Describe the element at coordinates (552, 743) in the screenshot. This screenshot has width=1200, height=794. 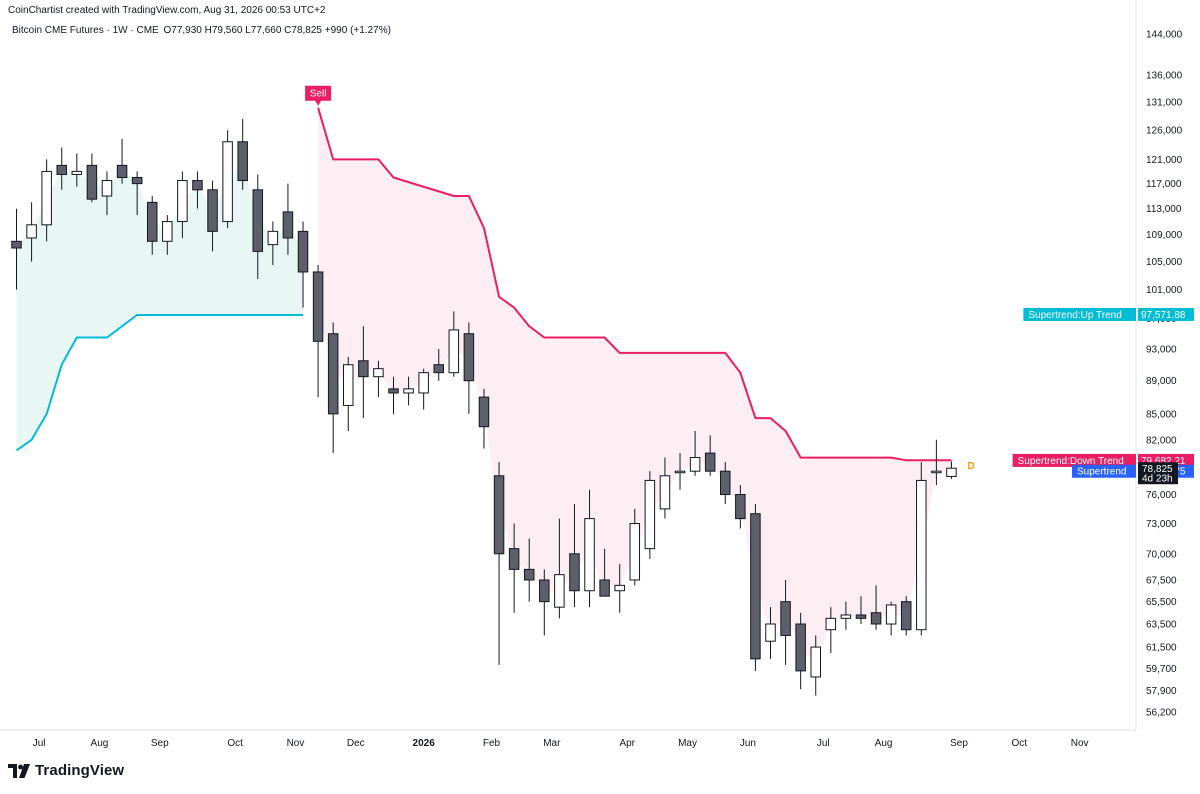
I see `x-tick-label: Mar` at that location.